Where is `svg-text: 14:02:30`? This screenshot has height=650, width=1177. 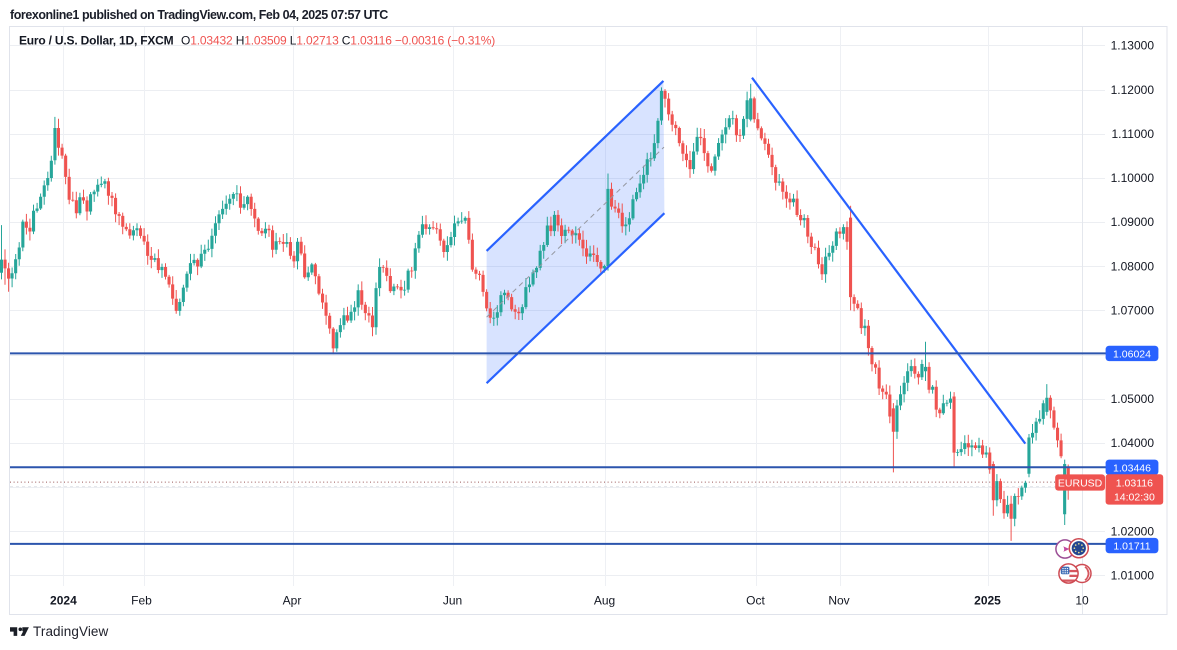
svg-text: 14:02:30 is located at coordinates (1134, 498).